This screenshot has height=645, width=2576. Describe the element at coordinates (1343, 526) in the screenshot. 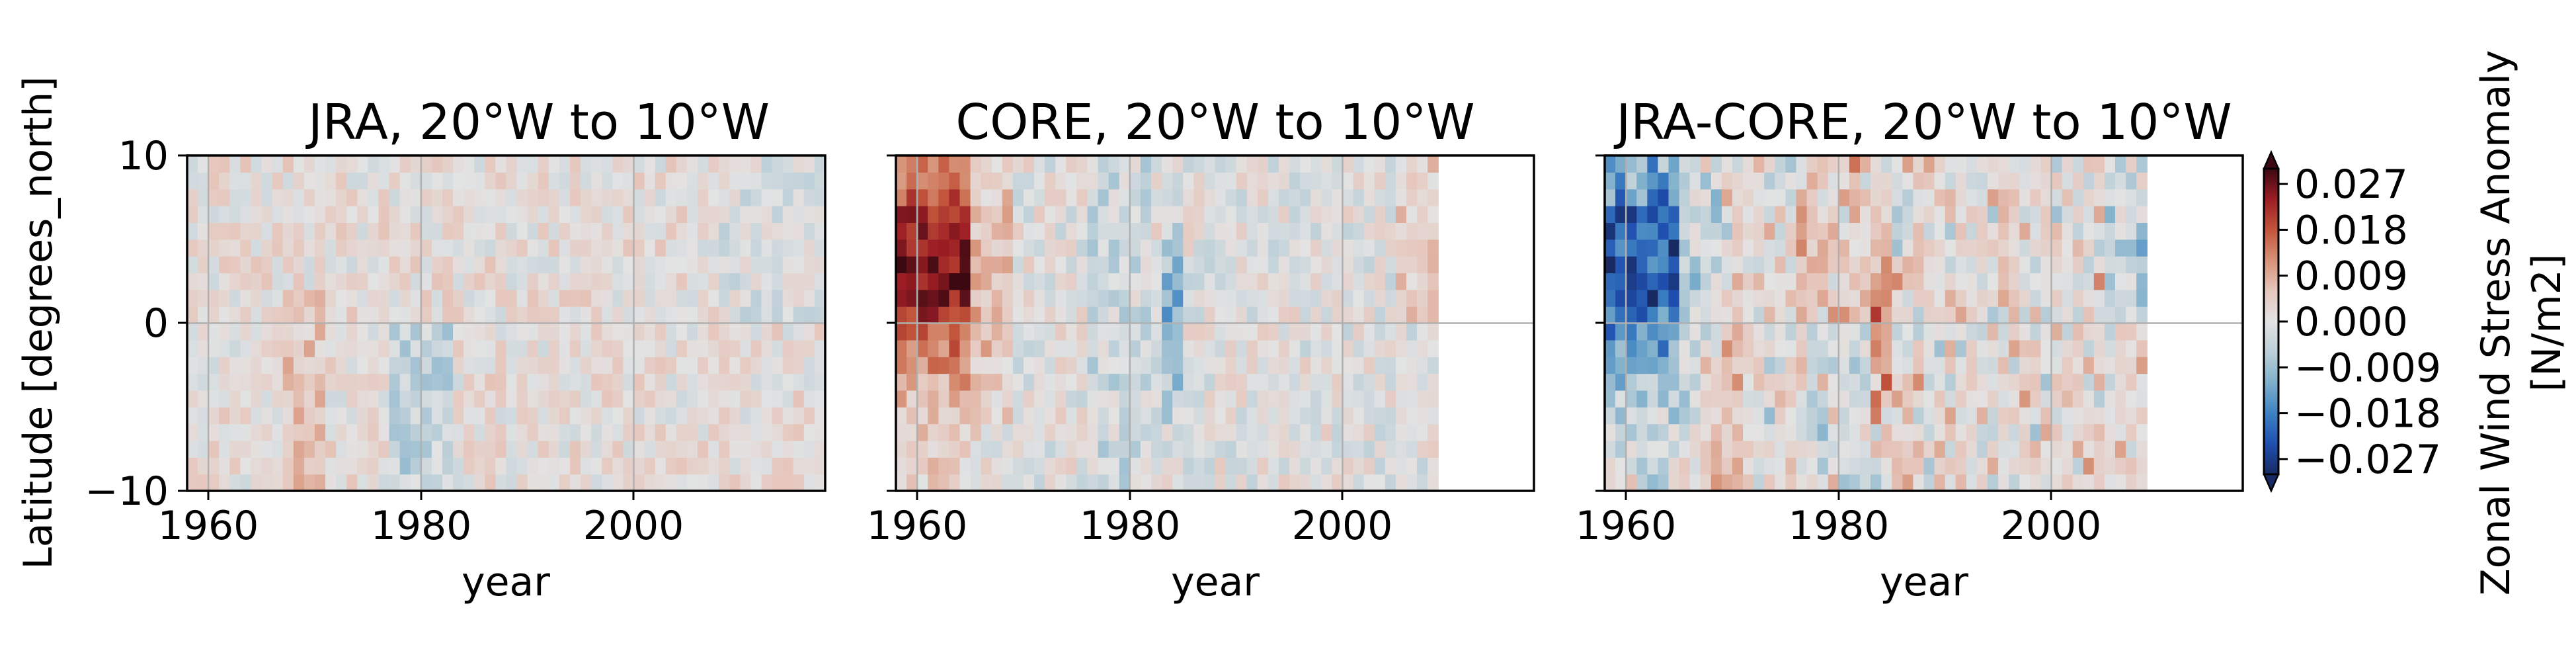

I see `xtick-label: 2000` at that location.